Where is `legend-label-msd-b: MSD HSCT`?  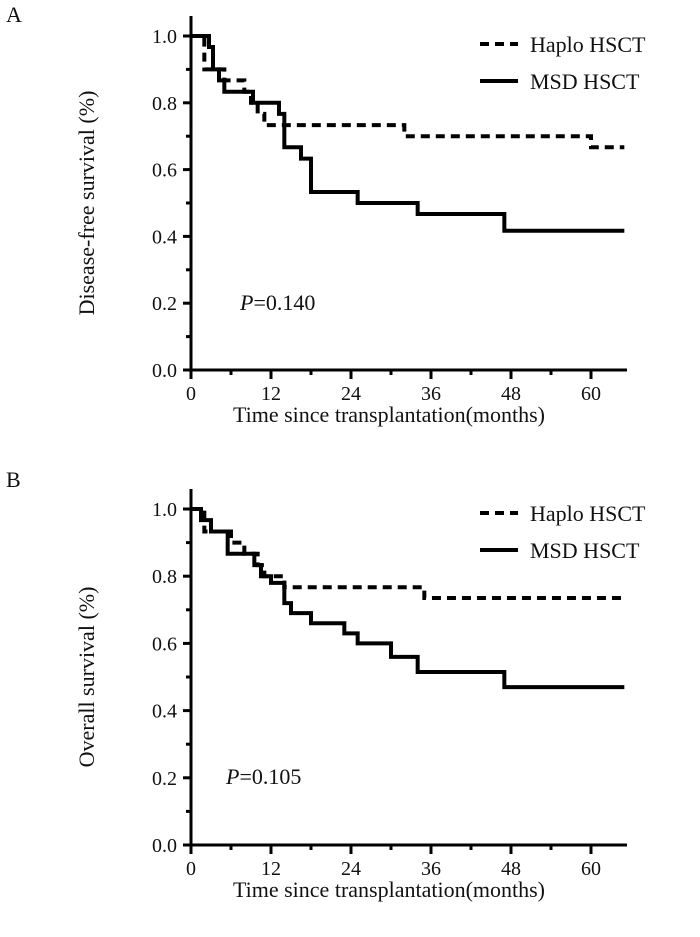 legend-label-msd-b: MSD HSCT is located at coordinates (585, 550).